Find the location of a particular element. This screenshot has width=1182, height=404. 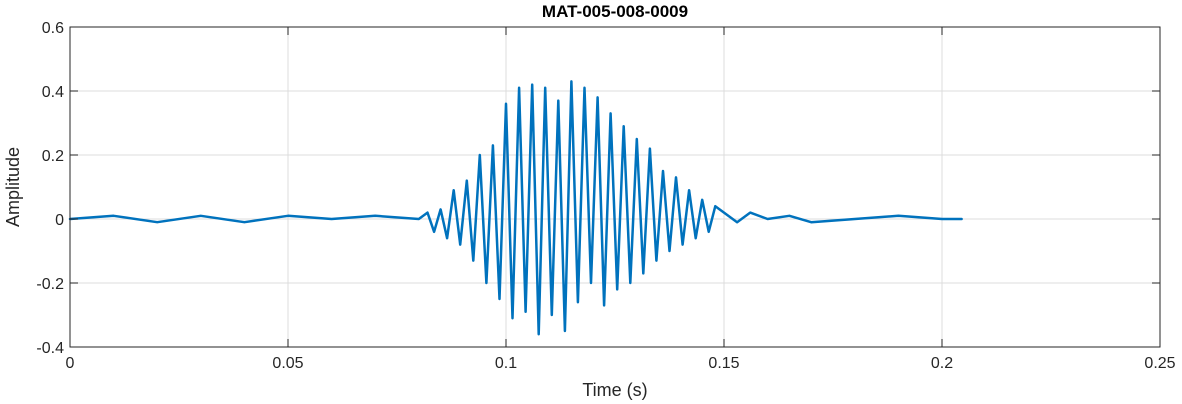

x-tick-label: 0.1 is located at coordinates (506, 363).